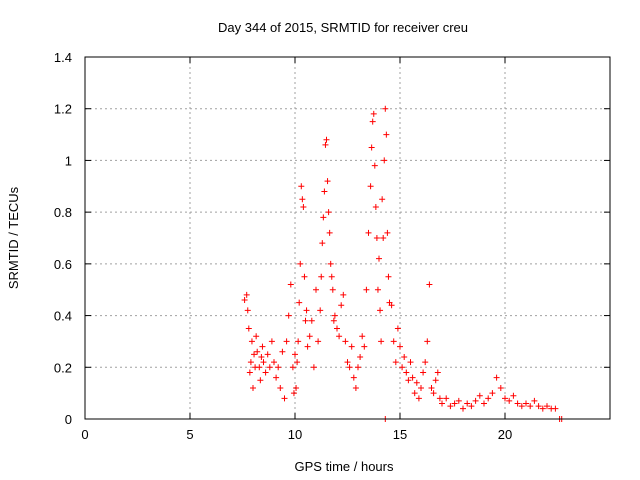 Image resolution: width=640 pixels, height=480 pixels. What do you see at coordinates (63, 109) in the screenshot?
I see `y-tick-label: 1.2` at bounding box center [63, 109].